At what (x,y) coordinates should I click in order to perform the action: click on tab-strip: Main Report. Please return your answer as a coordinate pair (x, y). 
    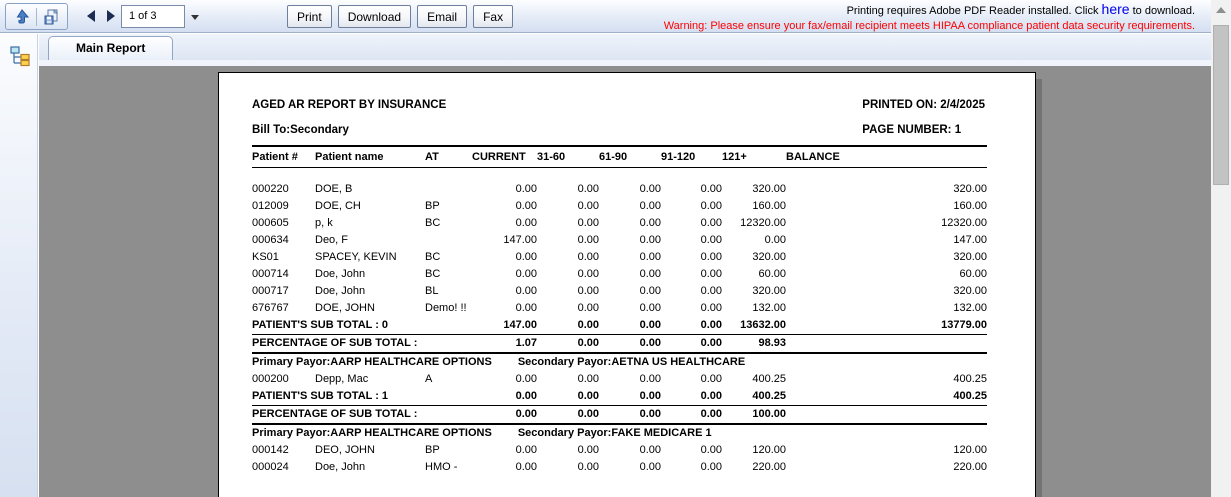
    Looking at the image, I should click on (625, 47).